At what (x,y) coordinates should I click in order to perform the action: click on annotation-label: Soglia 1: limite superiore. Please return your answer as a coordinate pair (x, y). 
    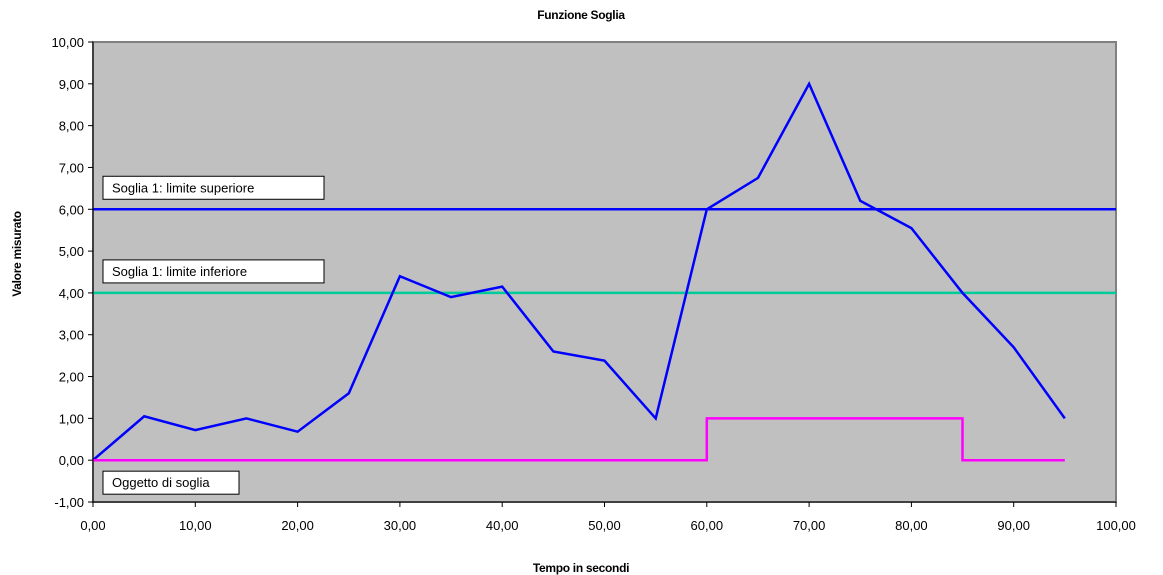
    Looking at the image, I should click on (183, 187).